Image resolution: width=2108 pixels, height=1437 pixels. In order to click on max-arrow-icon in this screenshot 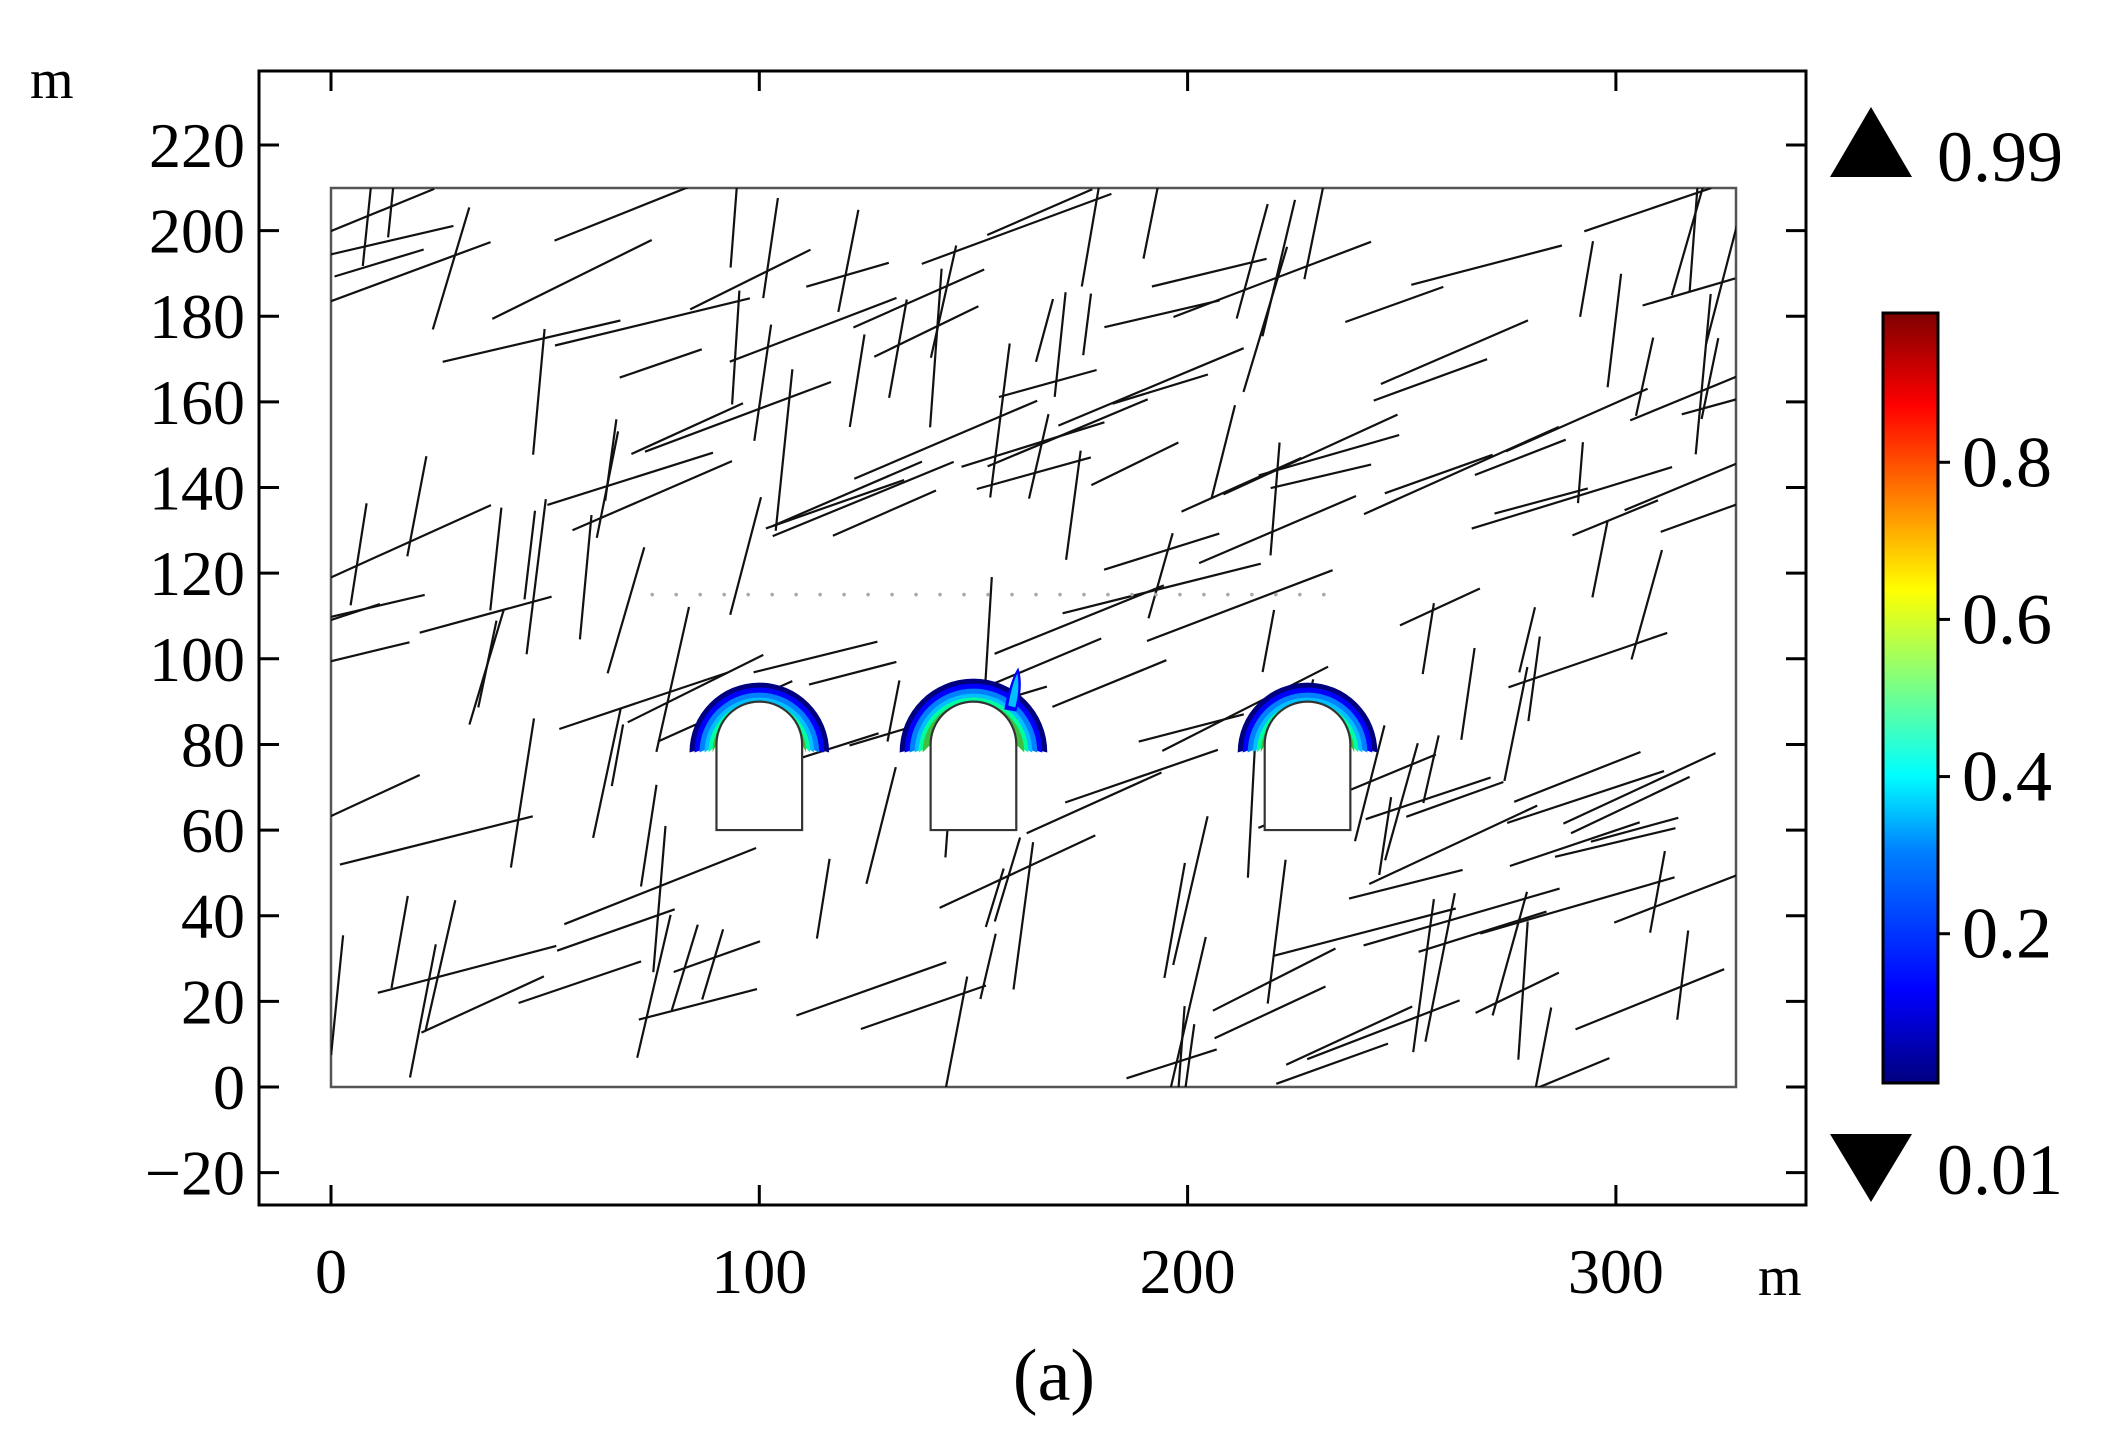, I will do `click(1871, 142)`.